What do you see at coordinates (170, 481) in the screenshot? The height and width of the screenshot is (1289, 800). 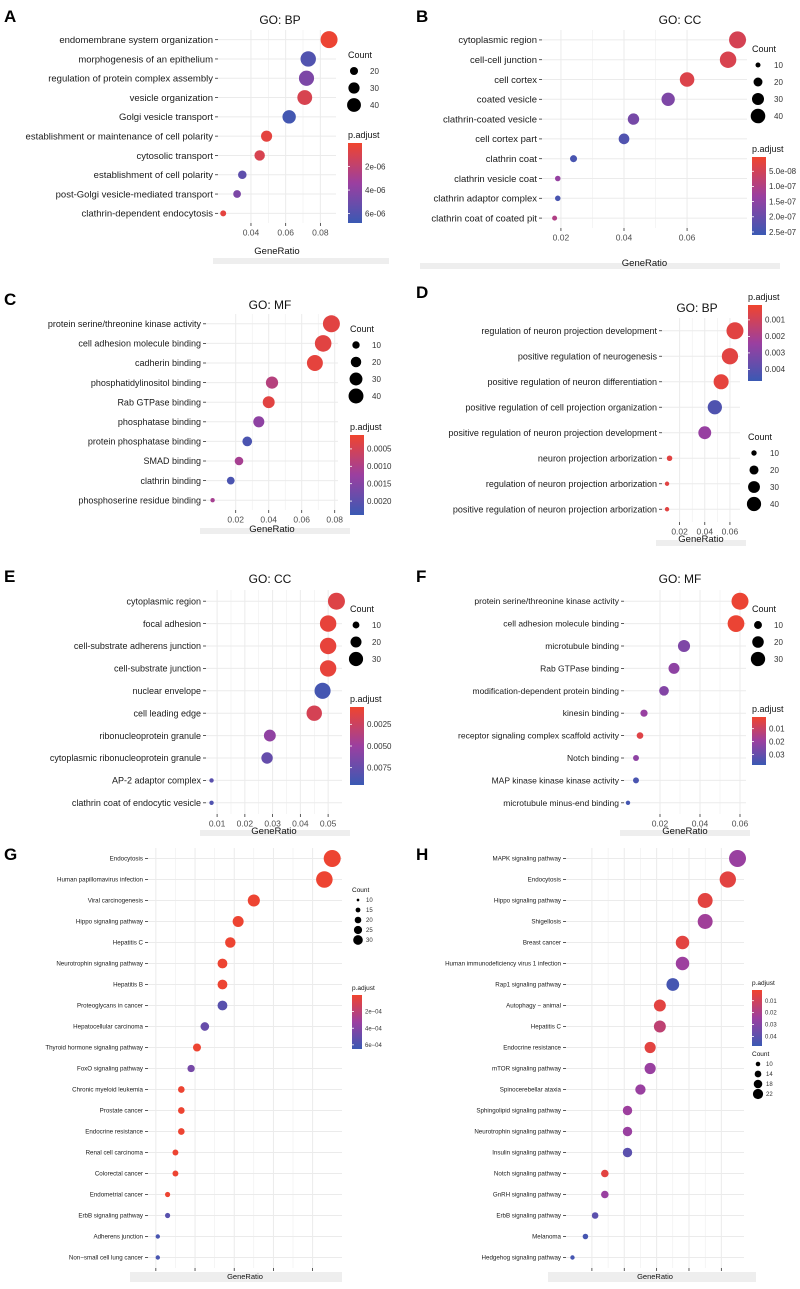 I see `y-tick-label: clathrin binding` at bounding box center [170, 481].